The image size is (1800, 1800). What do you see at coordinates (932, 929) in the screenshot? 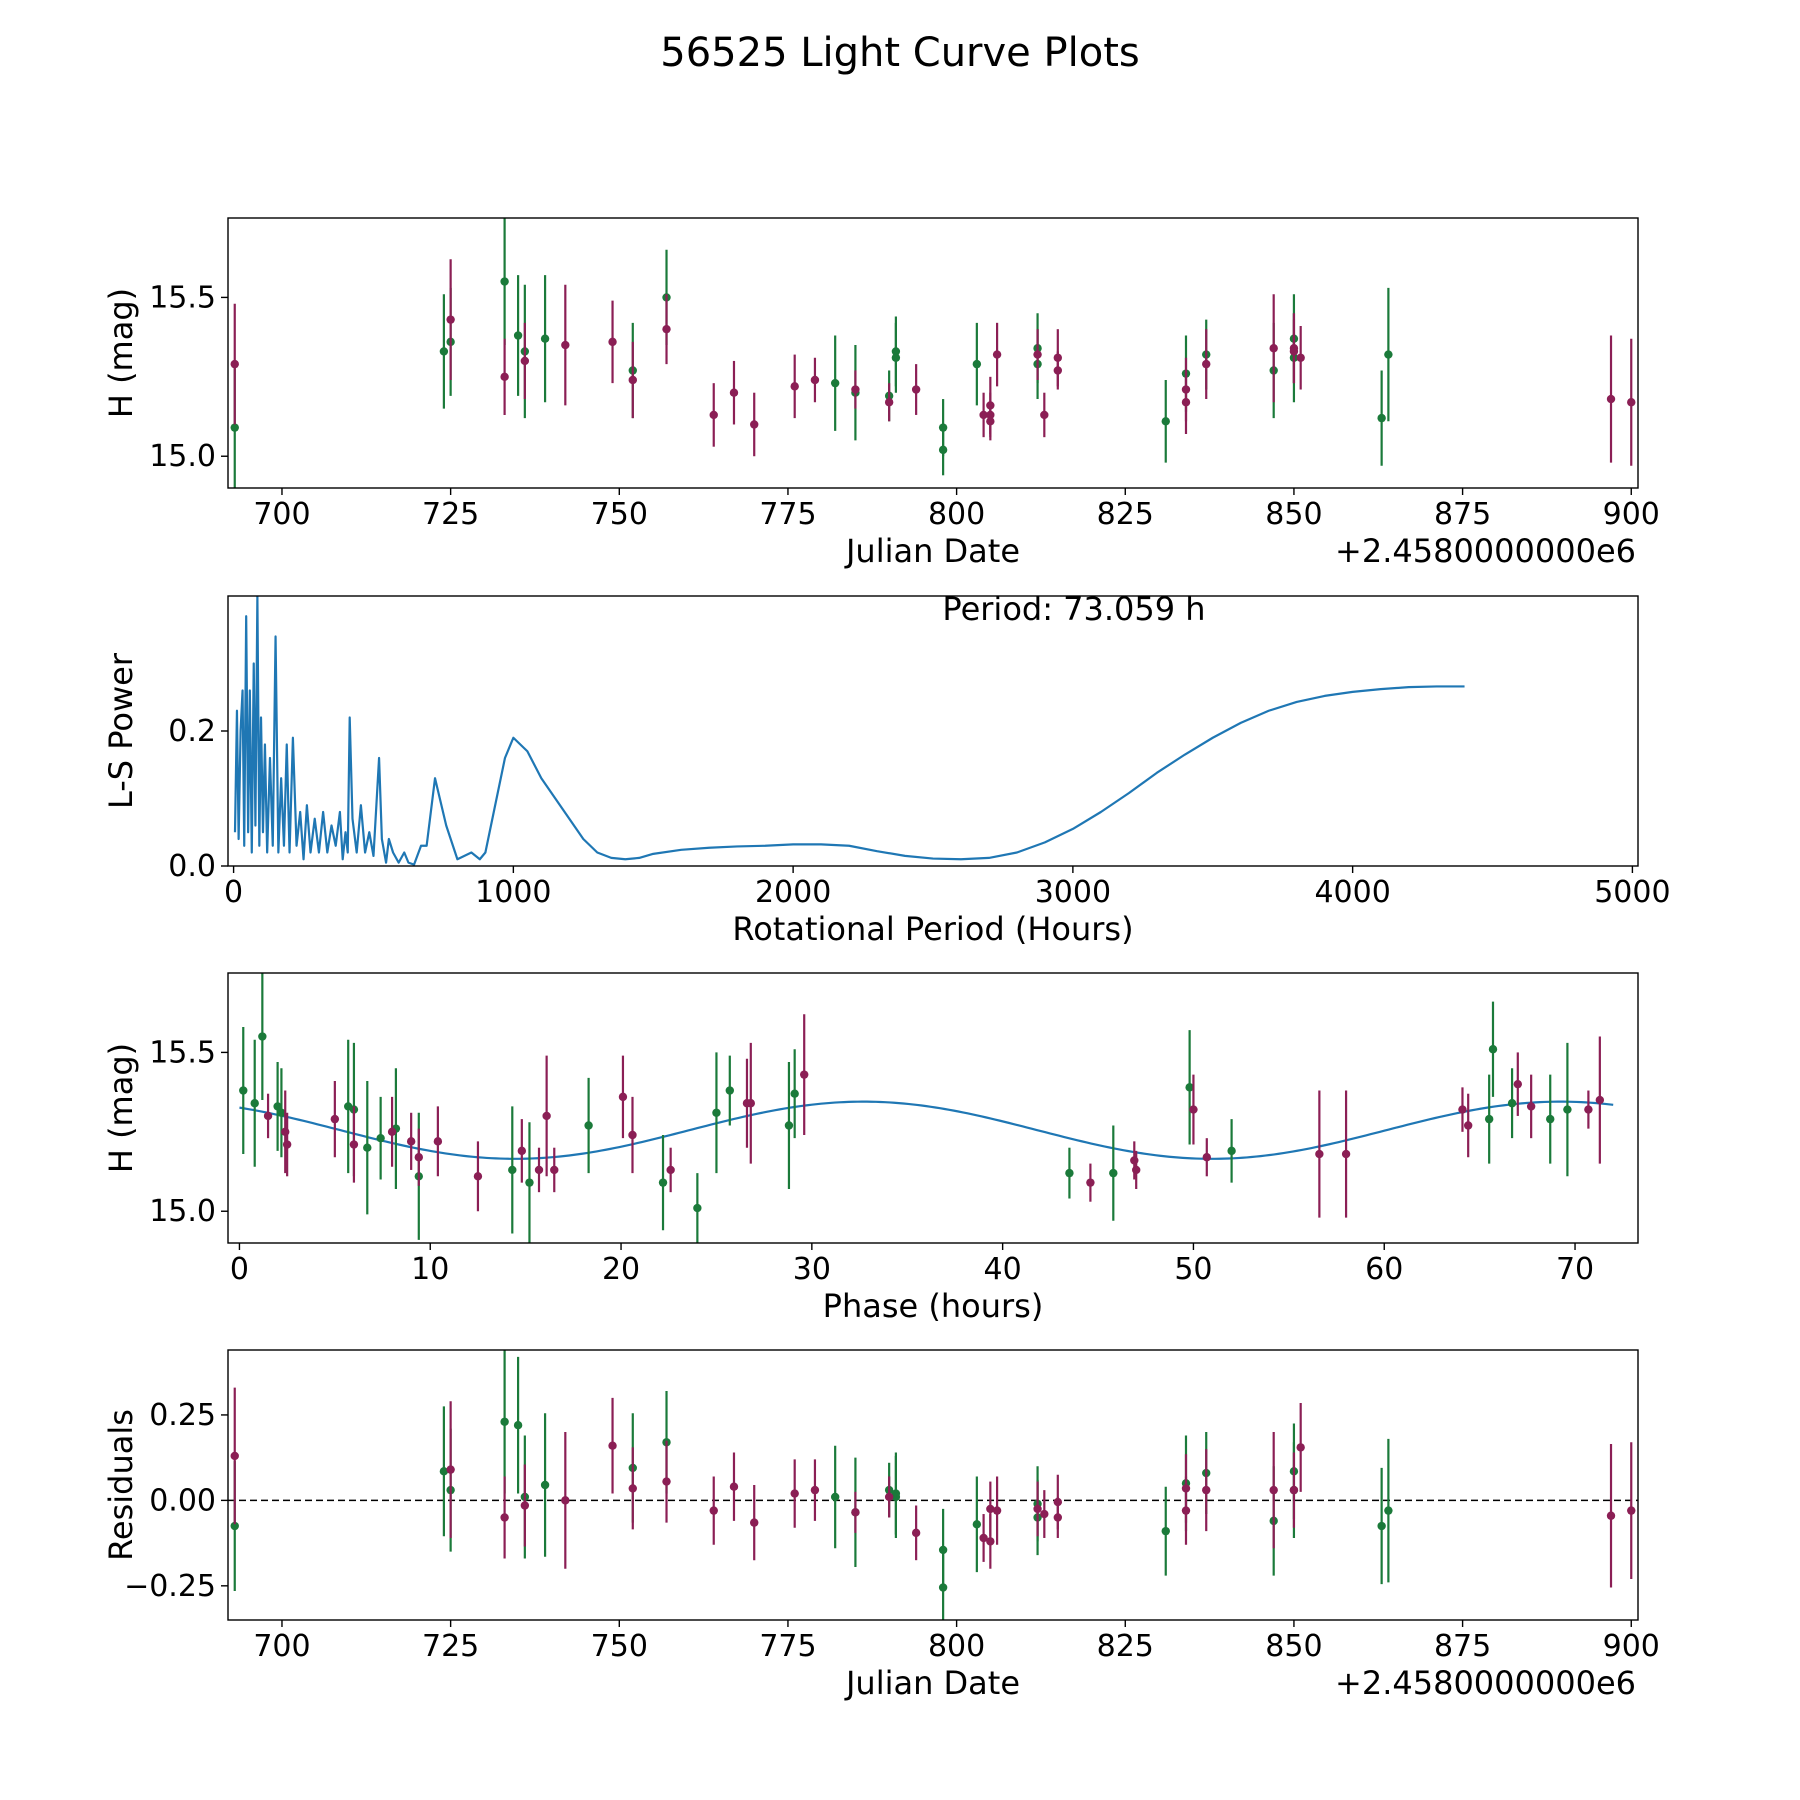
I see `x-axis-label: Rotational Period (Hours)` at bounding box center [932, 929].